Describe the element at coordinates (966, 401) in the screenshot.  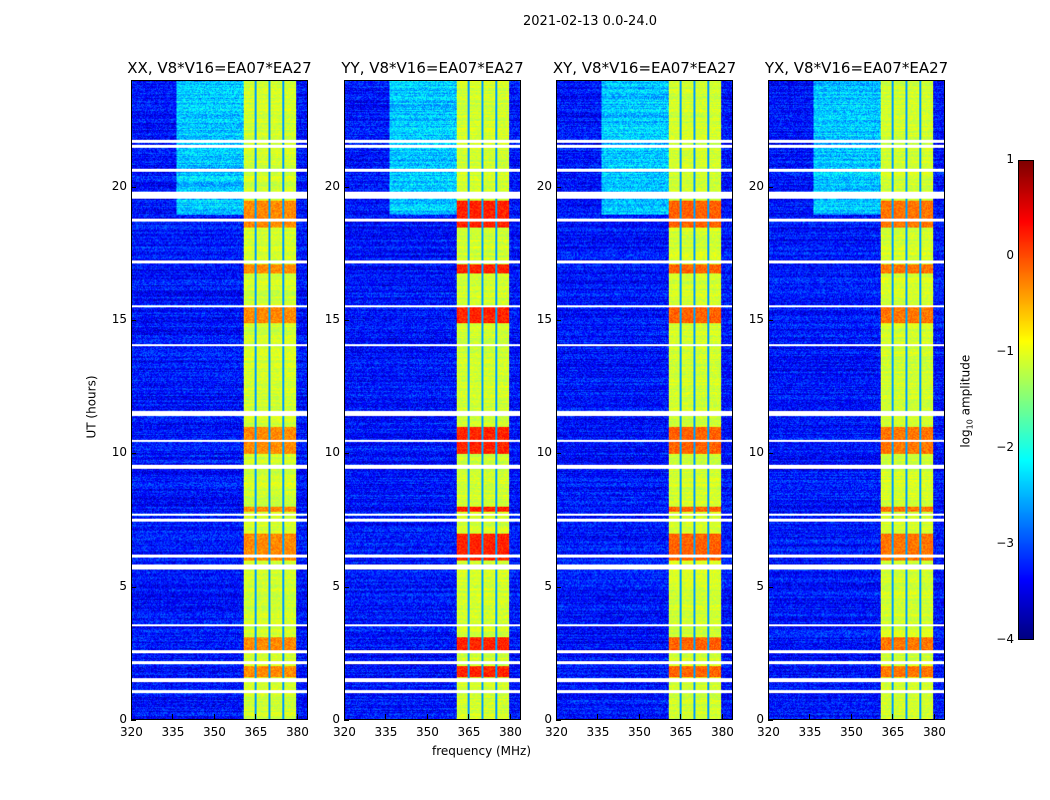
I see `colorbar-label: log10 amplitude` at that location.